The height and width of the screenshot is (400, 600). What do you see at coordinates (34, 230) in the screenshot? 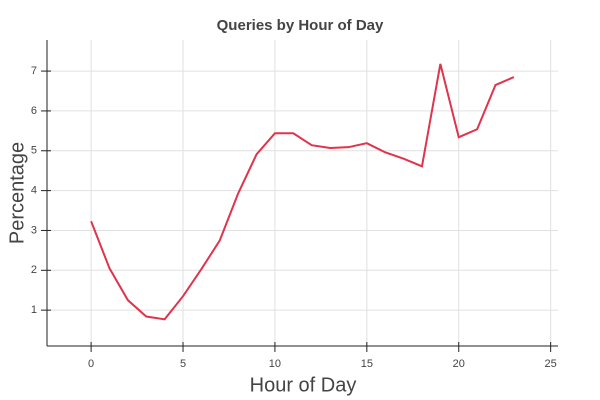
I see `y-tick-label: 3` at bounding box center [34, 230].